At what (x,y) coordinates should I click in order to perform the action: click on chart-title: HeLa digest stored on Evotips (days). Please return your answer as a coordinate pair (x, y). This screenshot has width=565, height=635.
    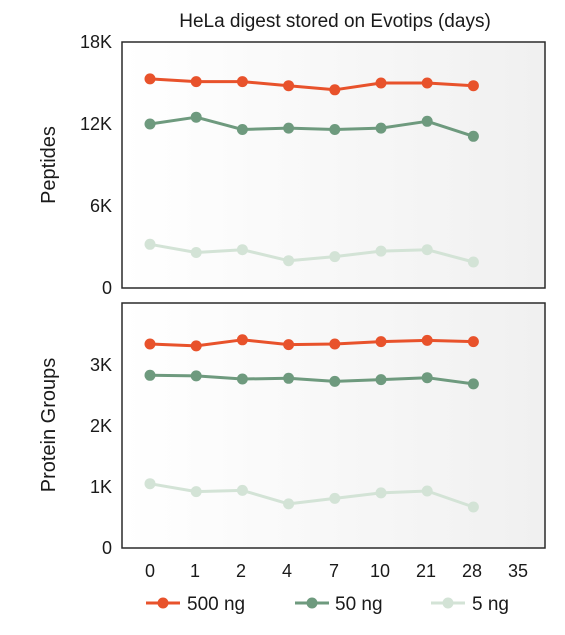
    Looking at the image, I should click on (335, 21).